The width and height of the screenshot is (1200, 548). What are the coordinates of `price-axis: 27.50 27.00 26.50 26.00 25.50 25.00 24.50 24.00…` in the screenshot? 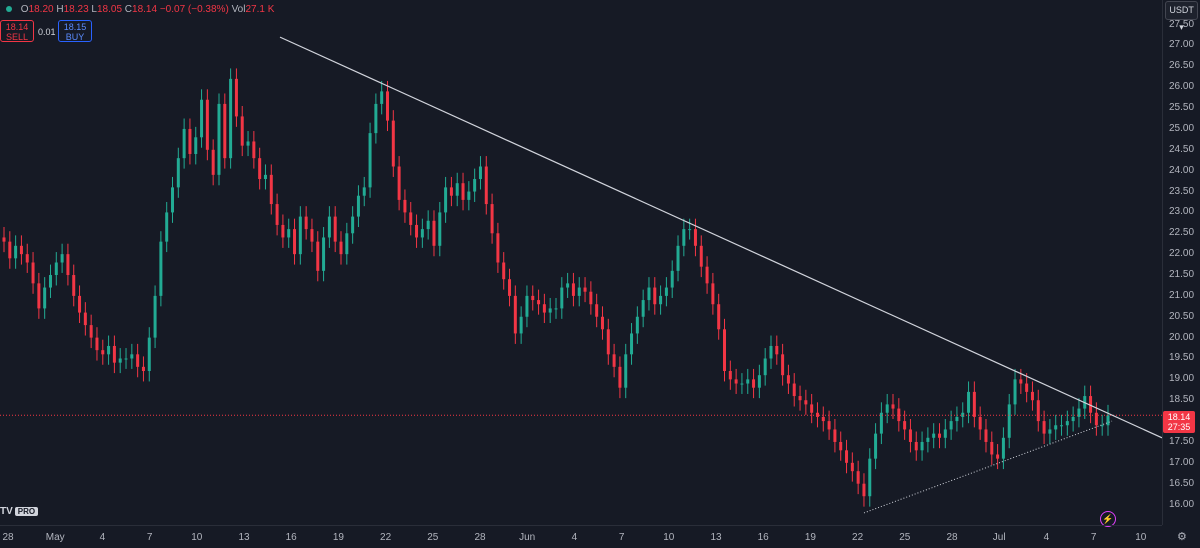 It's located at (1181, 262).